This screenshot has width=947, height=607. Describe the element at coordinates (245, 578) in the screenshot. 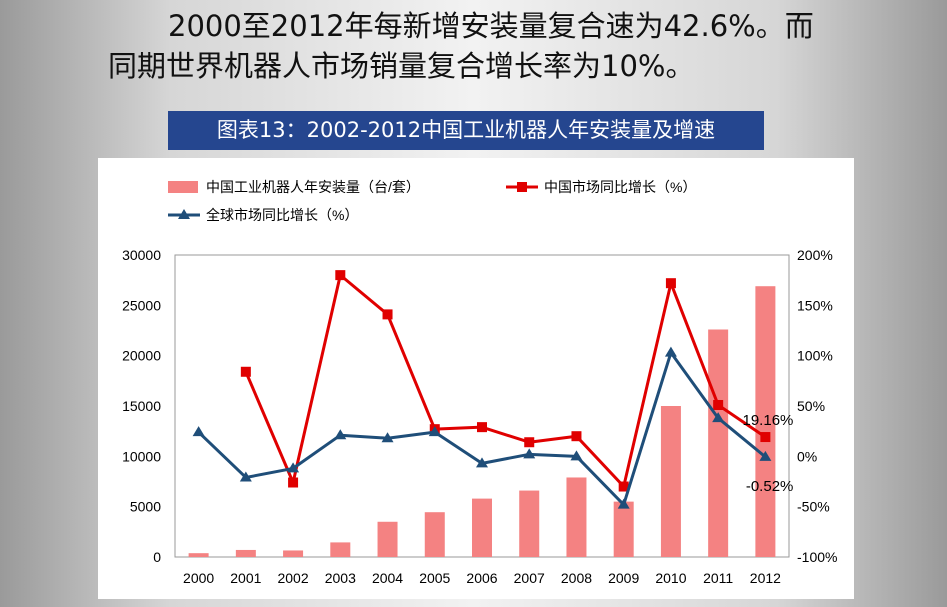

I see `x-tick-label: 2001` at that location.